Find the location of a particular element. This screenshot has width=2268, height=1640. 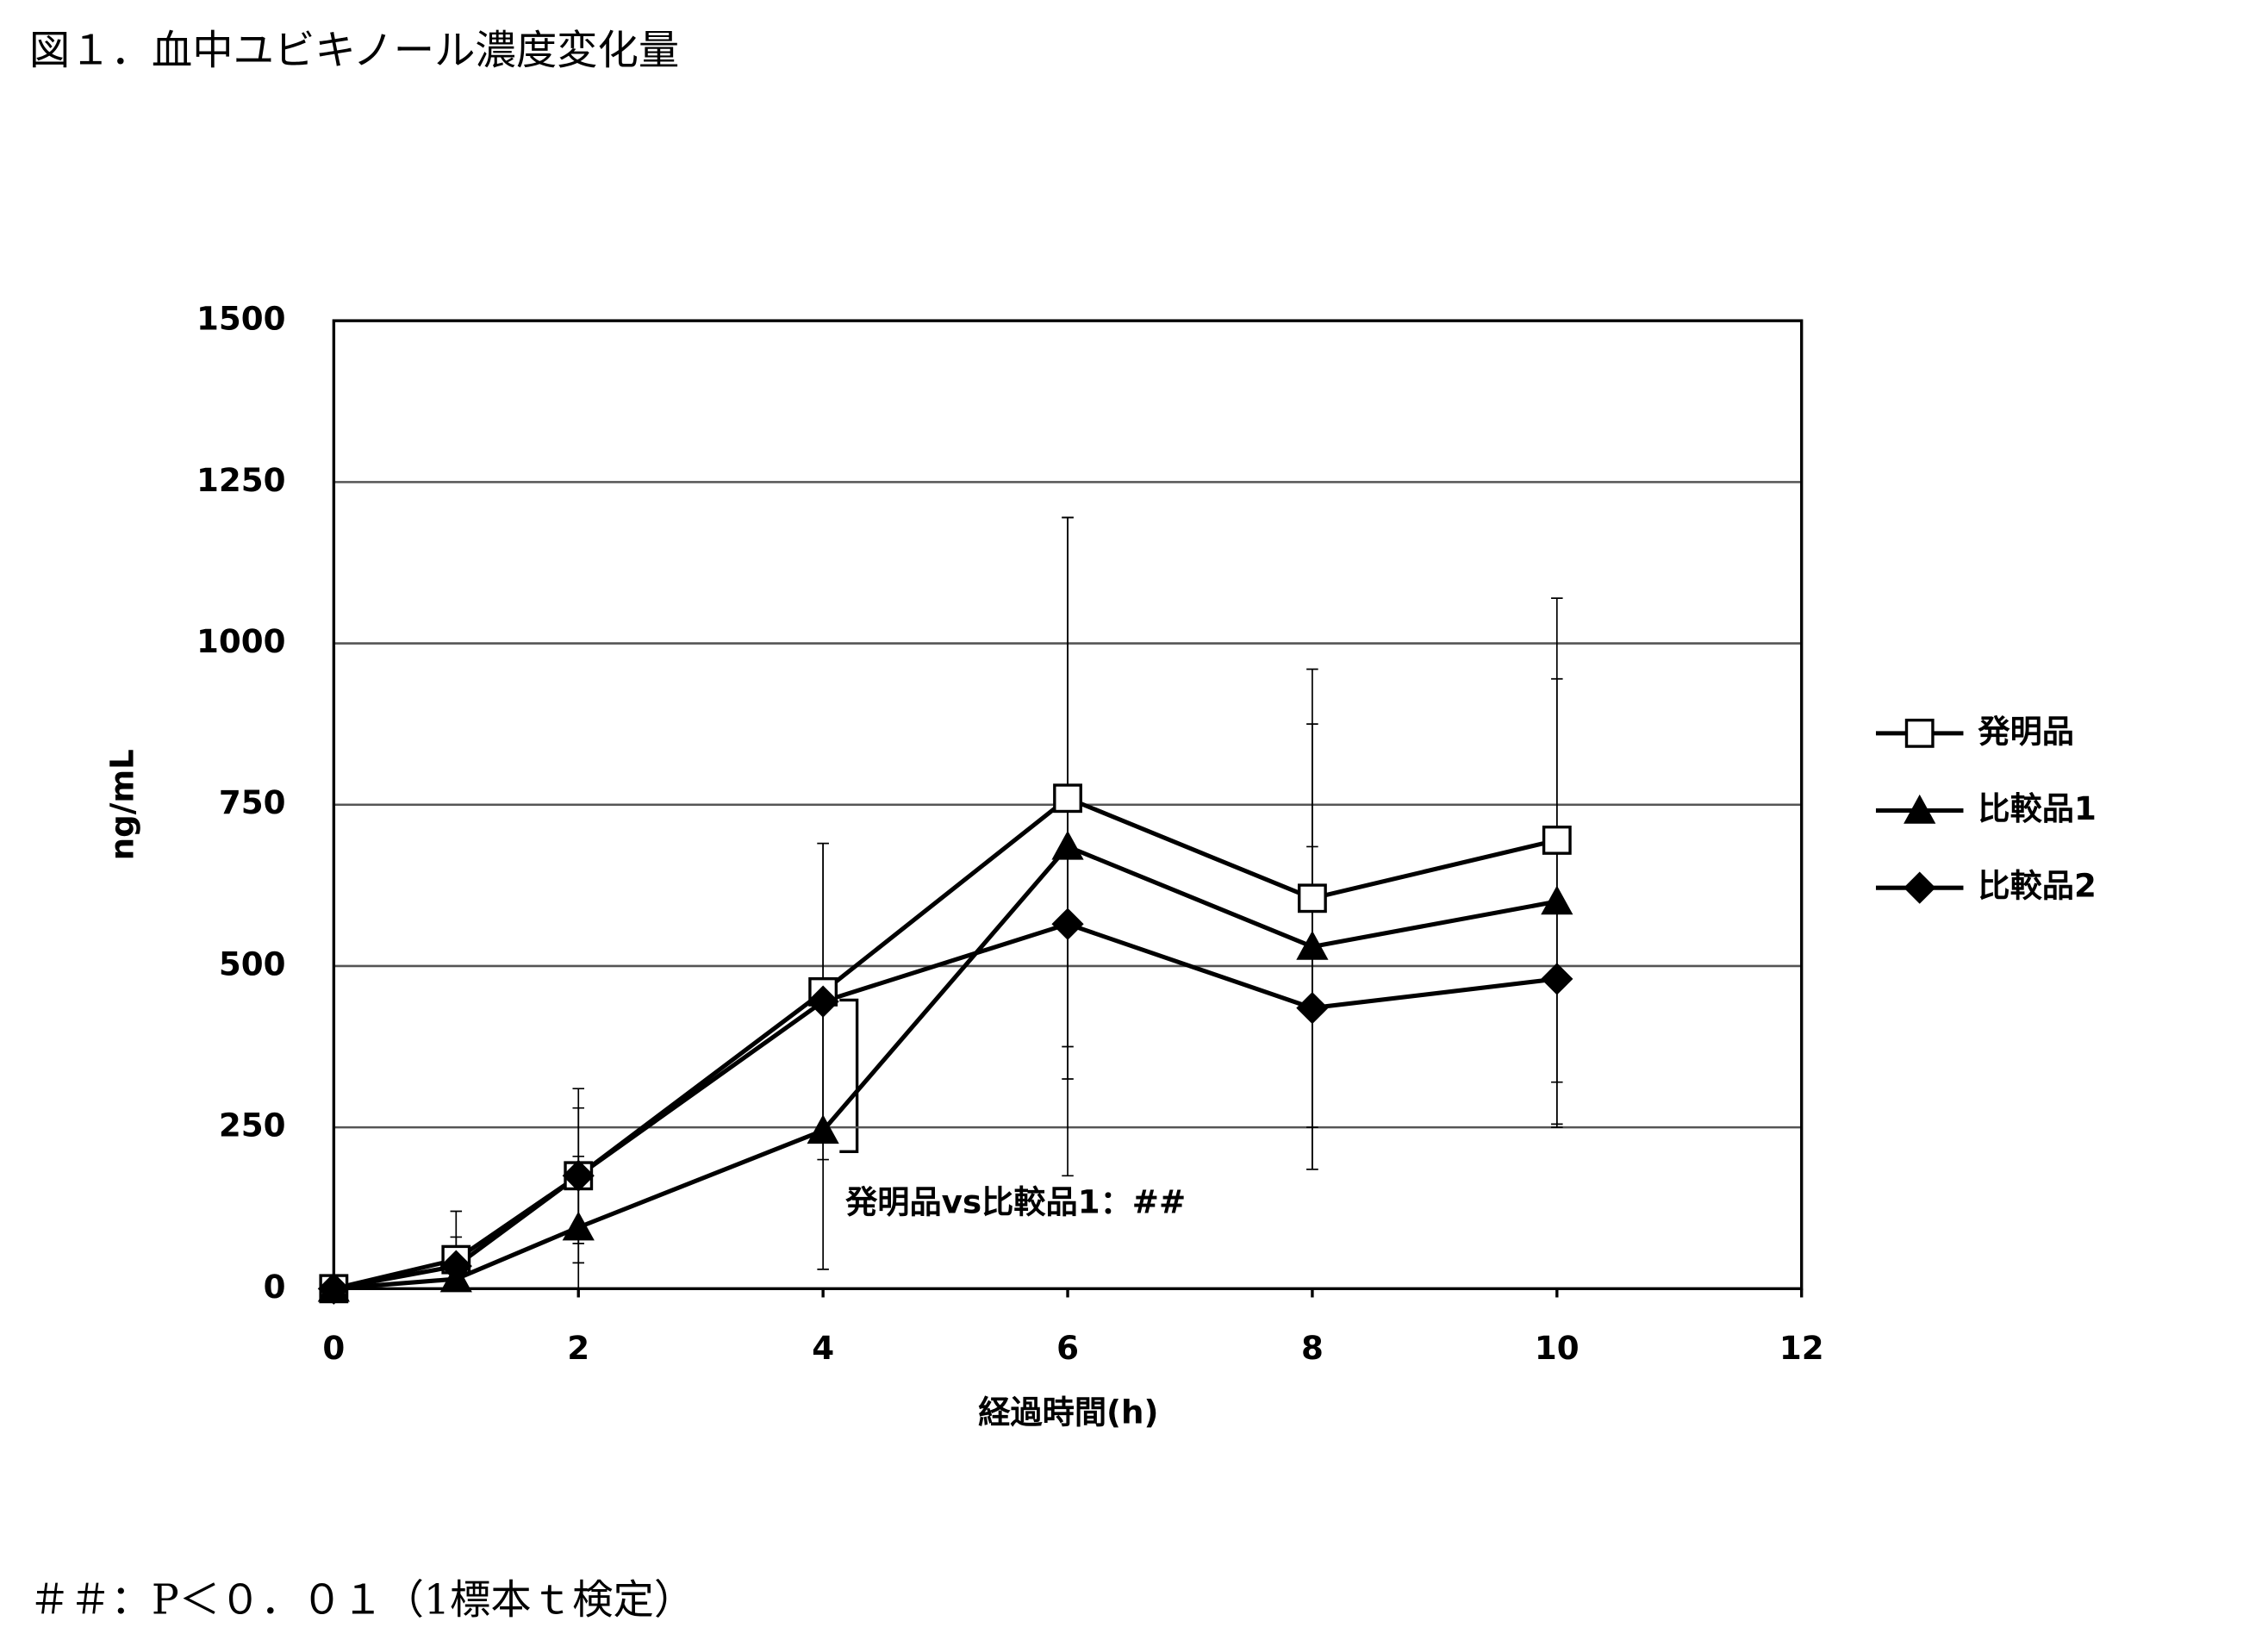

legend-label: 比較品1 is located at coordinates (2037, 808).